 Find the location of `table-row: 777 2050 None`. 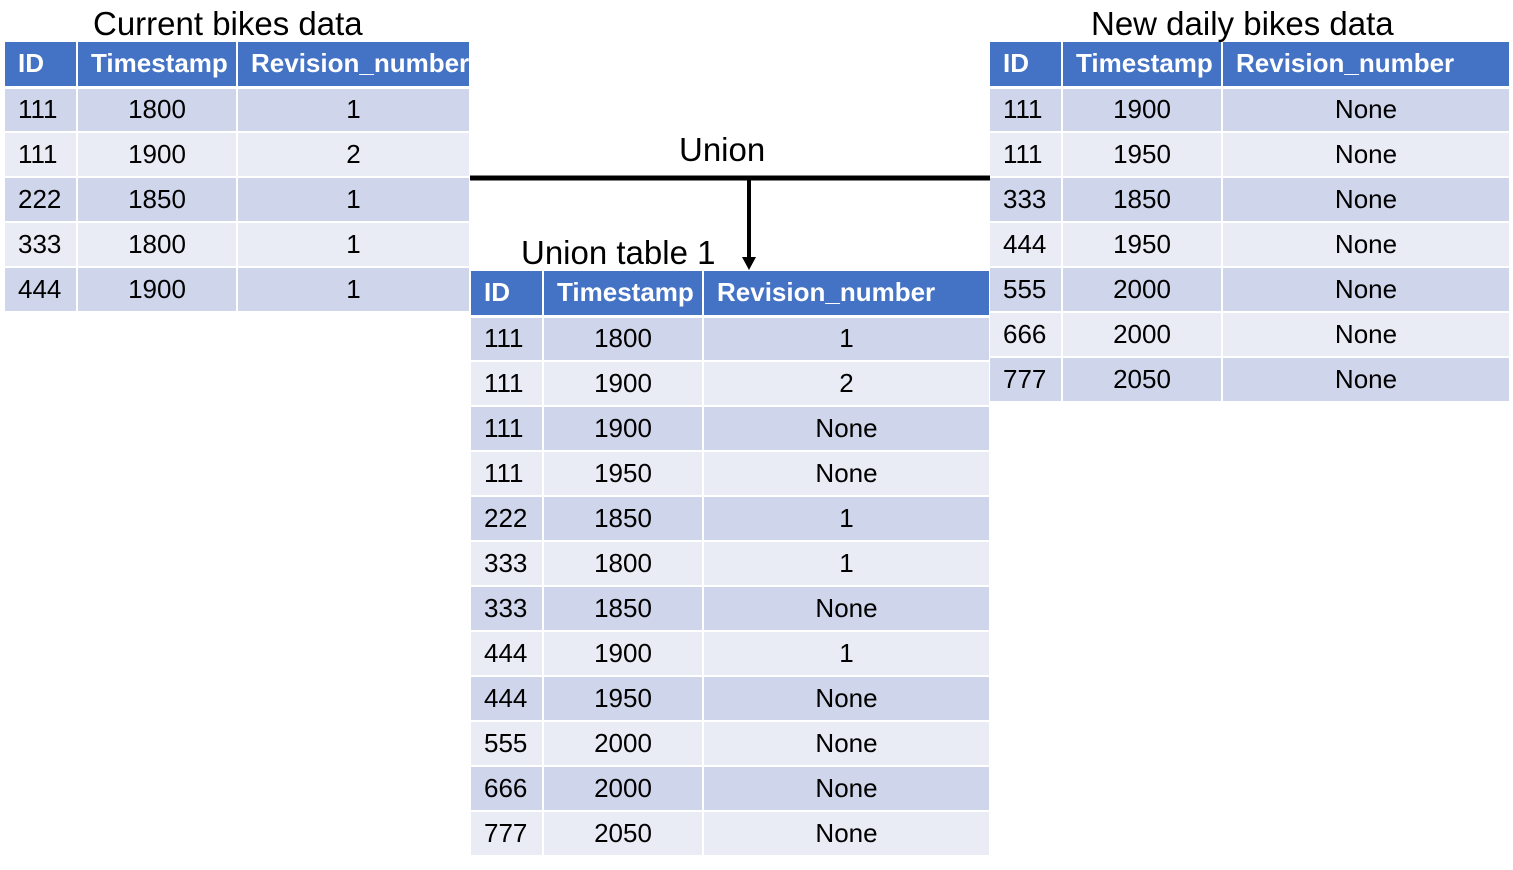

table-row: 777 2050 None is located at coordinates (1249, 380).